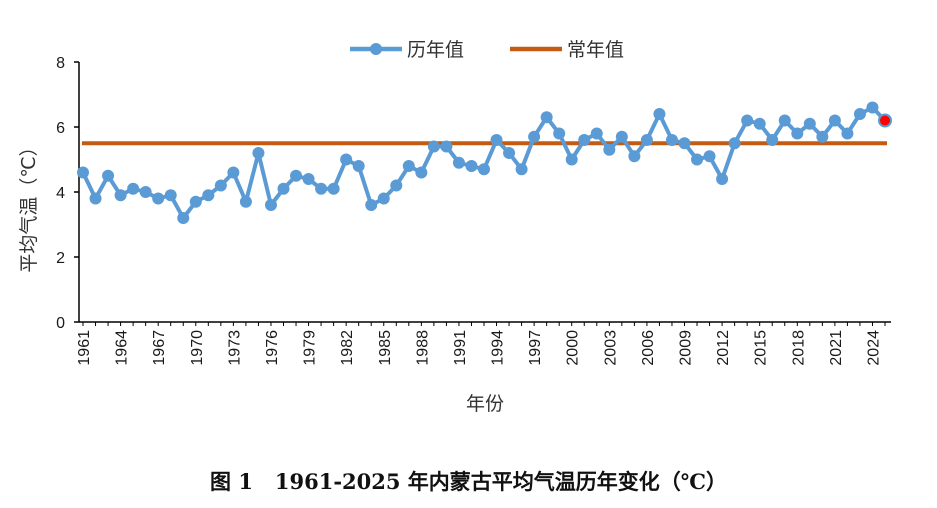 The image size is (937, 508). What do you see at coordinates (573, 348) in the screenshot?
I see `x-tick-label: 2000` at bounding box center [573, 348].